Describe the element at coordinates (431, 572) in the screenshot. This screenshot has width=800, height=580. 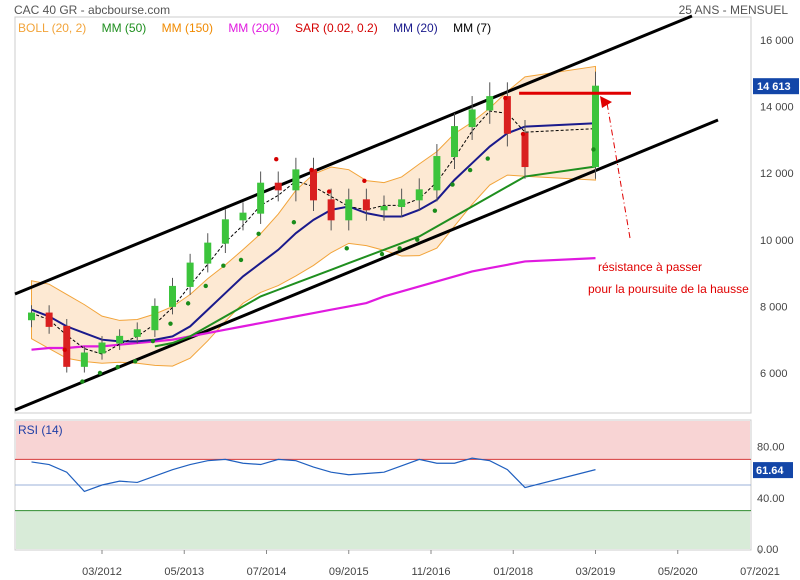
I see `x-tick-label: 11/2016` at that location.